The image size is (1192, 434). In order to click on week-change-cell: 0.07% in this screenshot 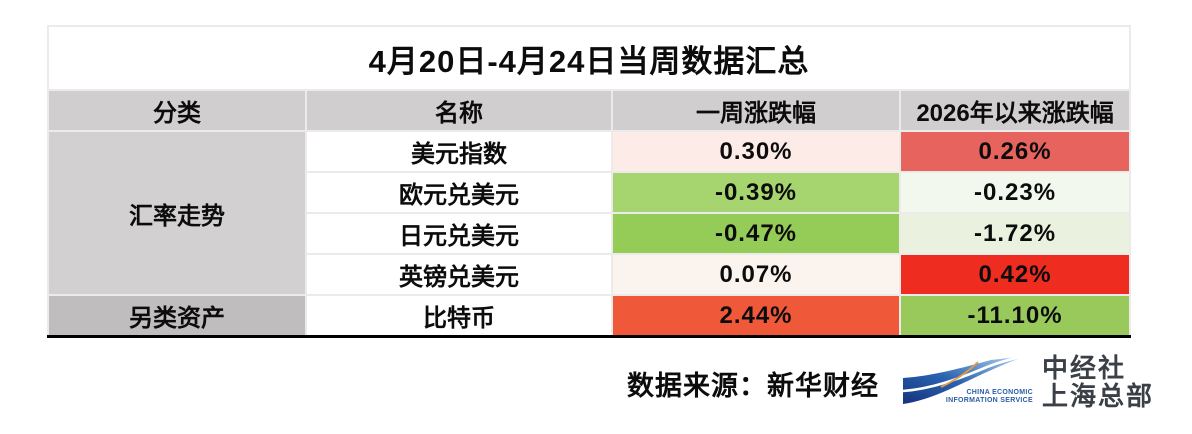, I will do `click(756, 274)`.